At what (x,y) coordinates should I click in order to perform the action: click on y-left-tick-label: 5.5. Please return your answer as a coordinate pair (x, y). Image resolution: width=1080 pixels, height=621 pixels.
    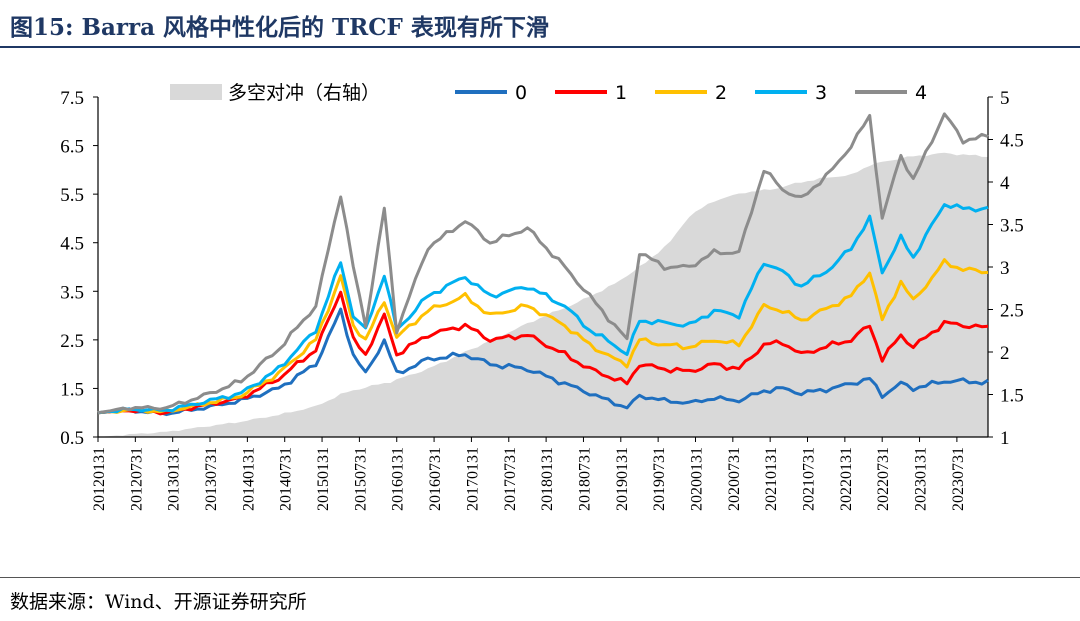
    Looking at the image, I should click on (72, 195).